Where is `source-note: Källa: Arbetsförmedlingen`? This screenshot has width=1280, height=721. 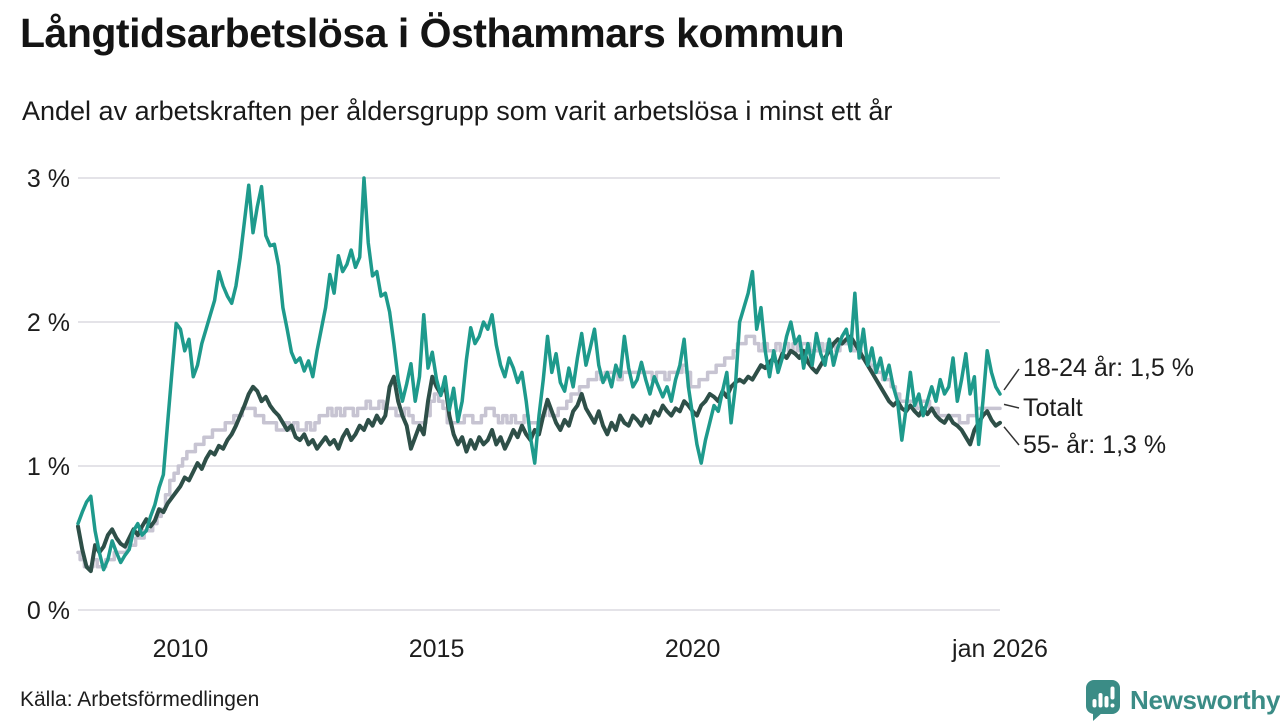
source-note: Källa: Arbetsförmedlingen is located at coordinates (140, 699).